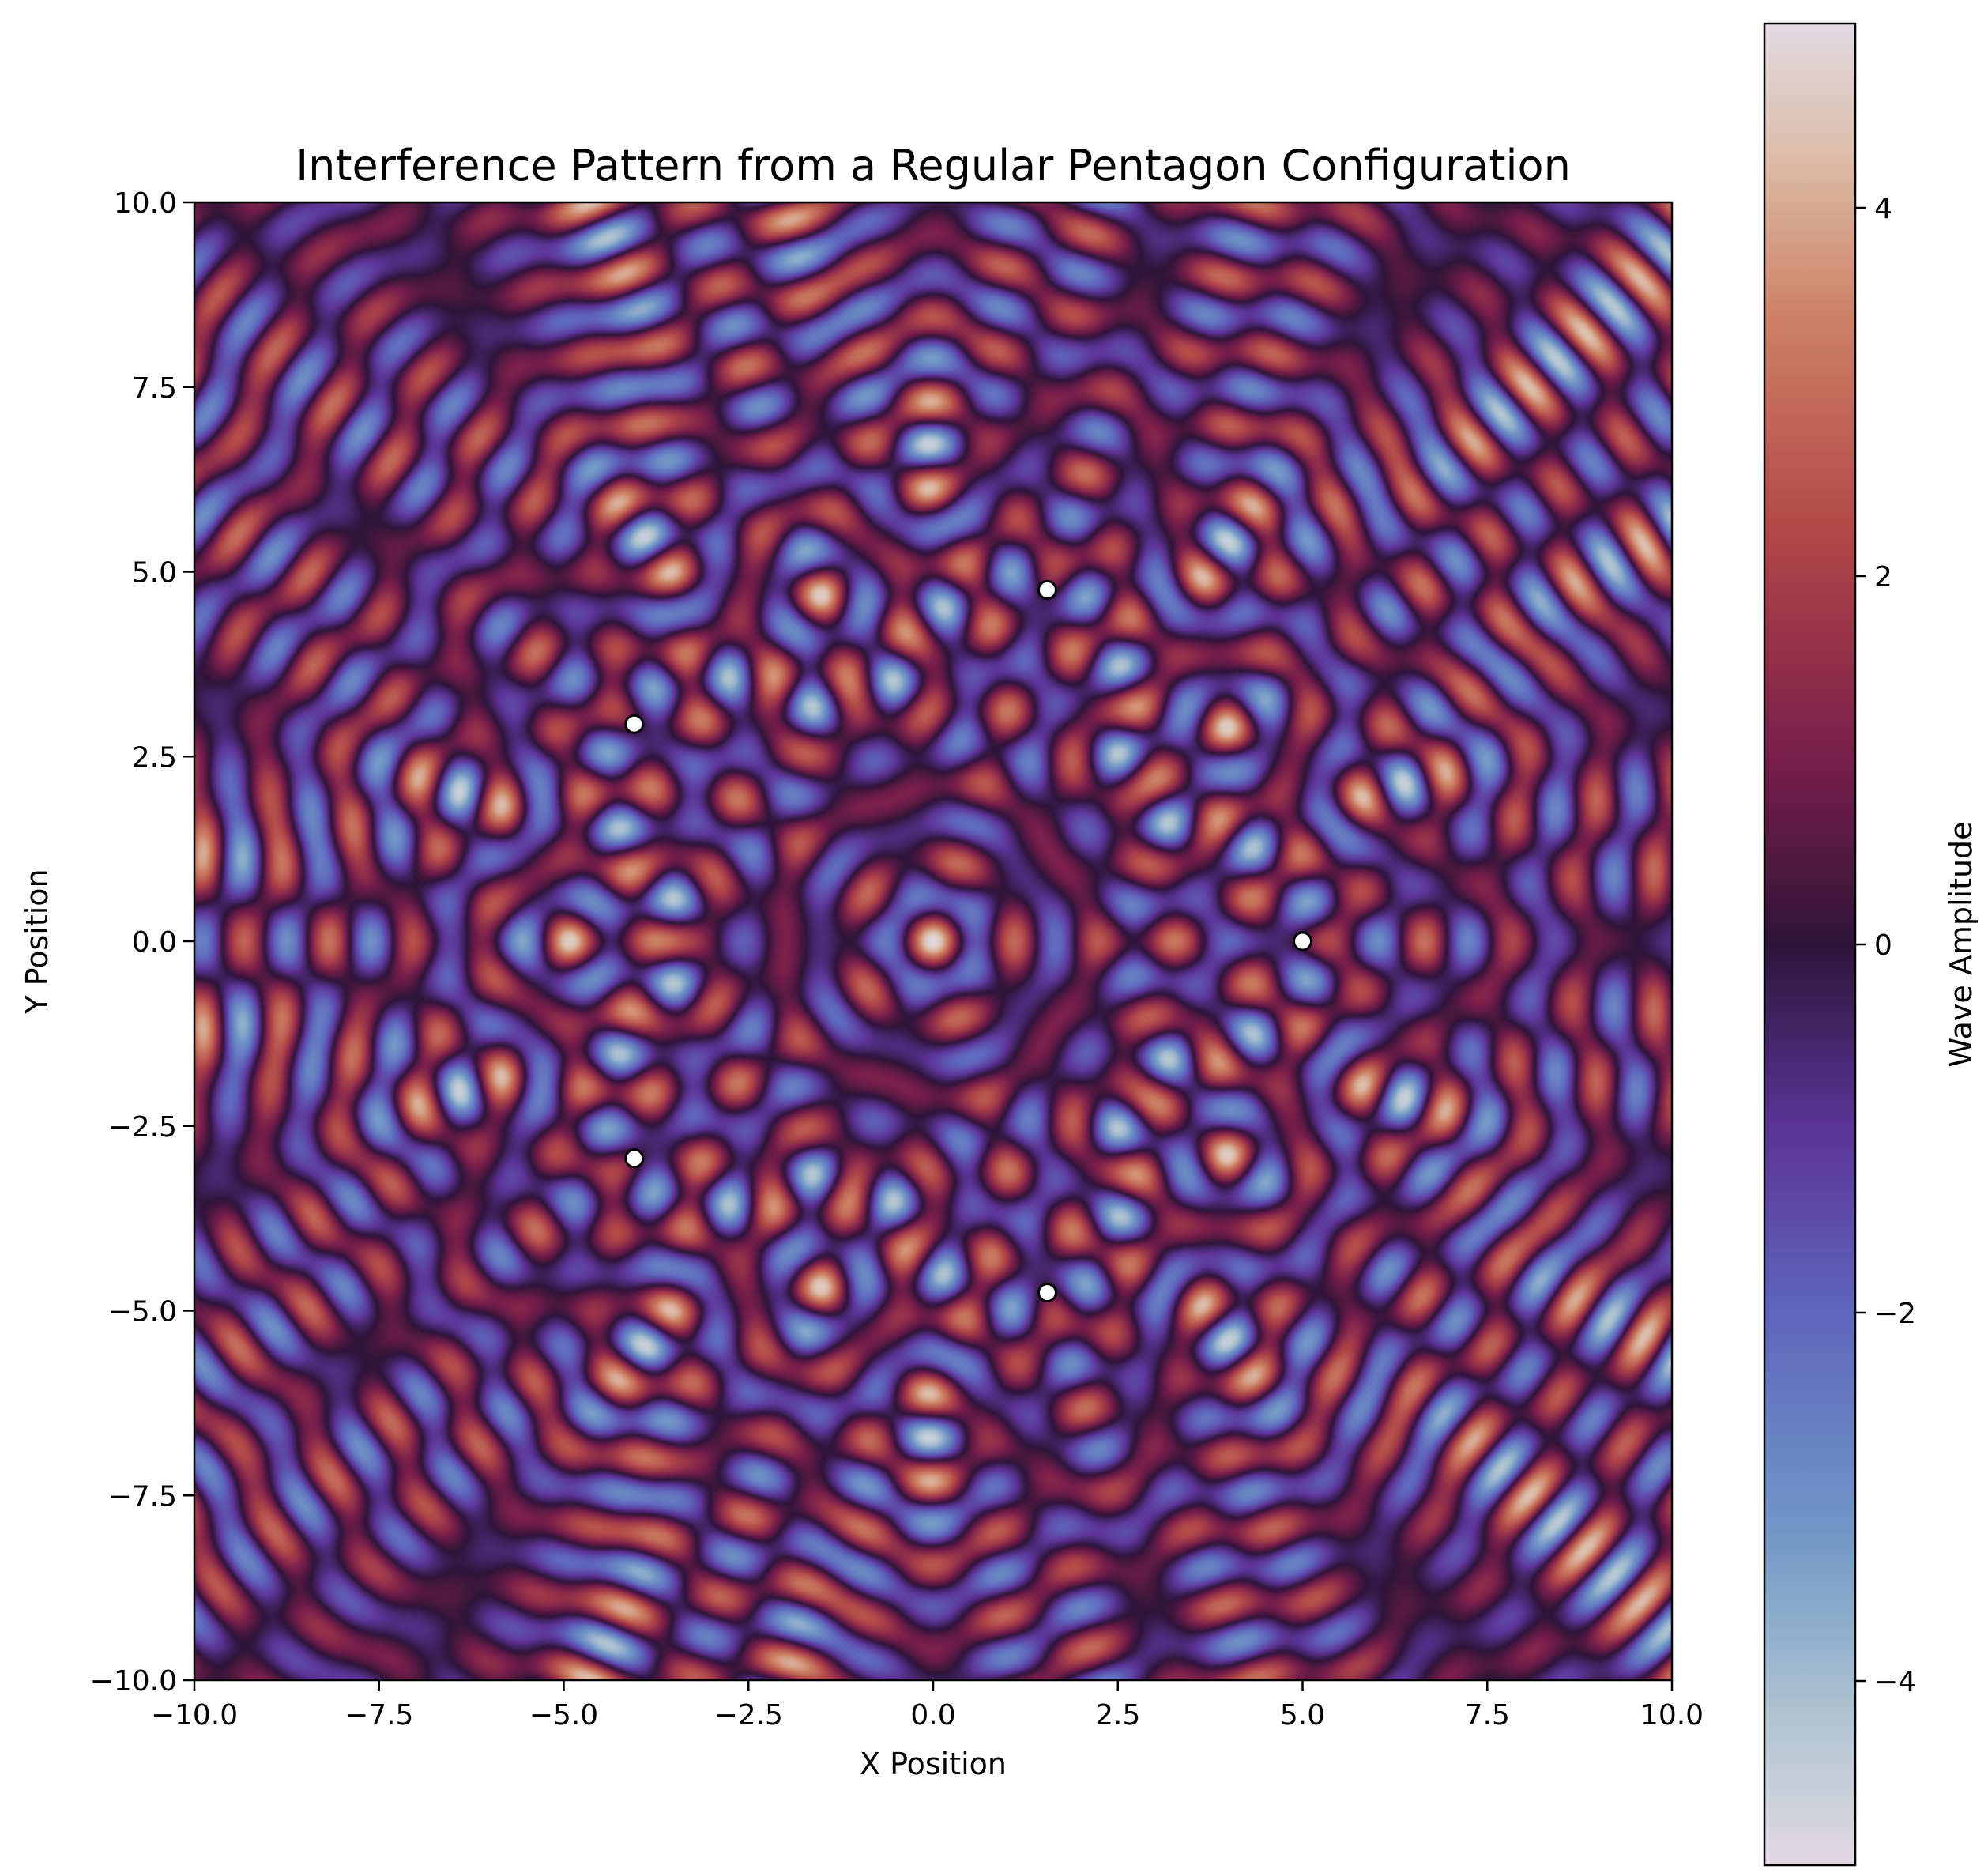 The width and height of the screenshot is (1988, 1873). What do you see at coordinates (154, 942) in the screenshot?
I see `y-tick-label: 0.0` at bounding box center [154, 942].